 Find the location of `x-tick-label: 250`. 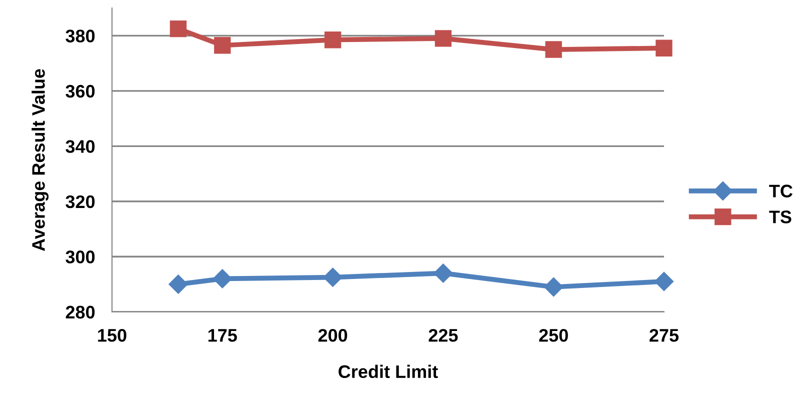

x-tick-label: 250 is located at coordinates (553, 335).